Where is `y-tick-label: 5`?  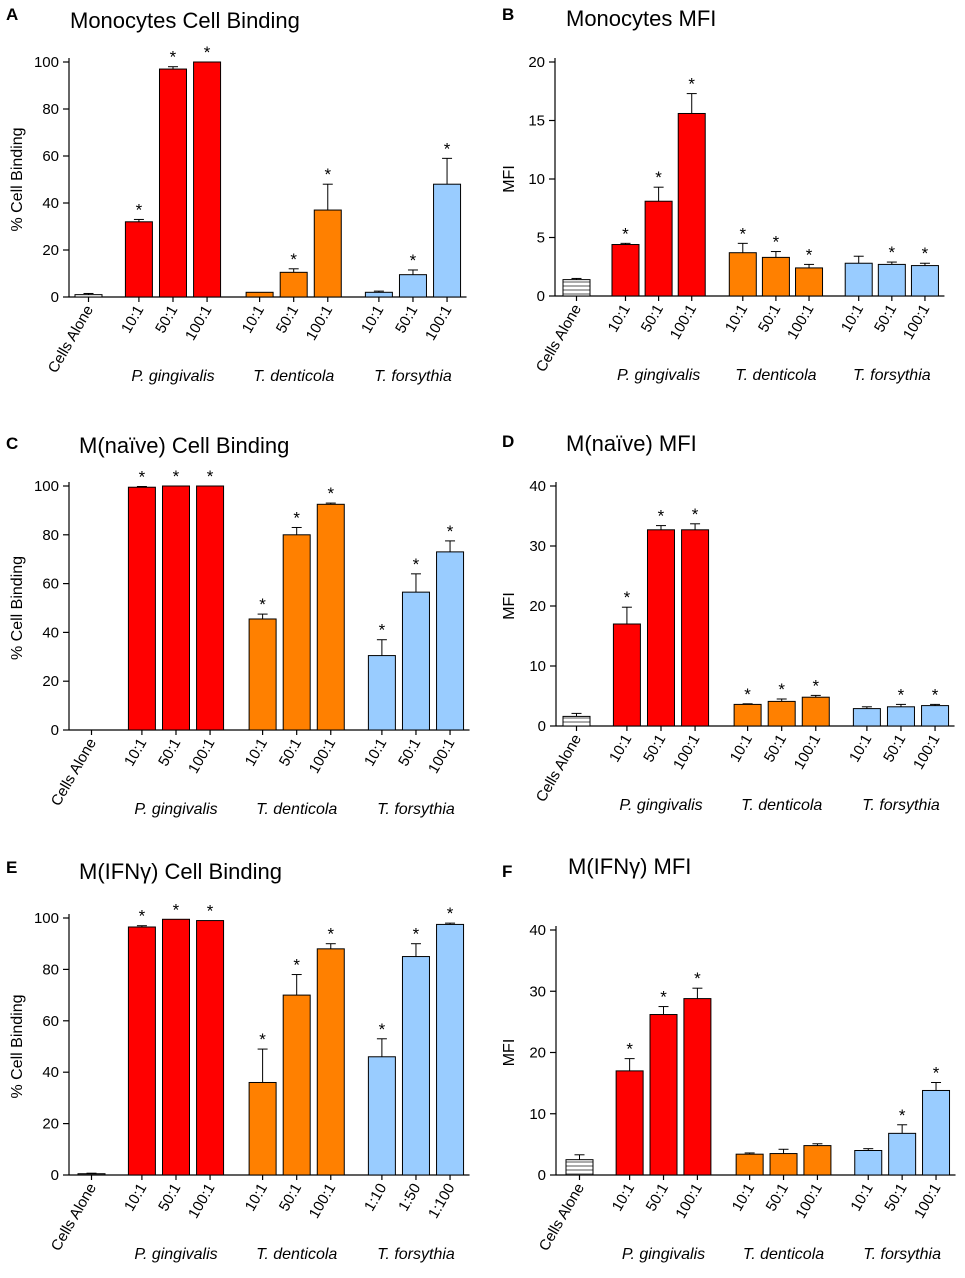 y-tick-label: 5 is located at coordinates (541, 238).